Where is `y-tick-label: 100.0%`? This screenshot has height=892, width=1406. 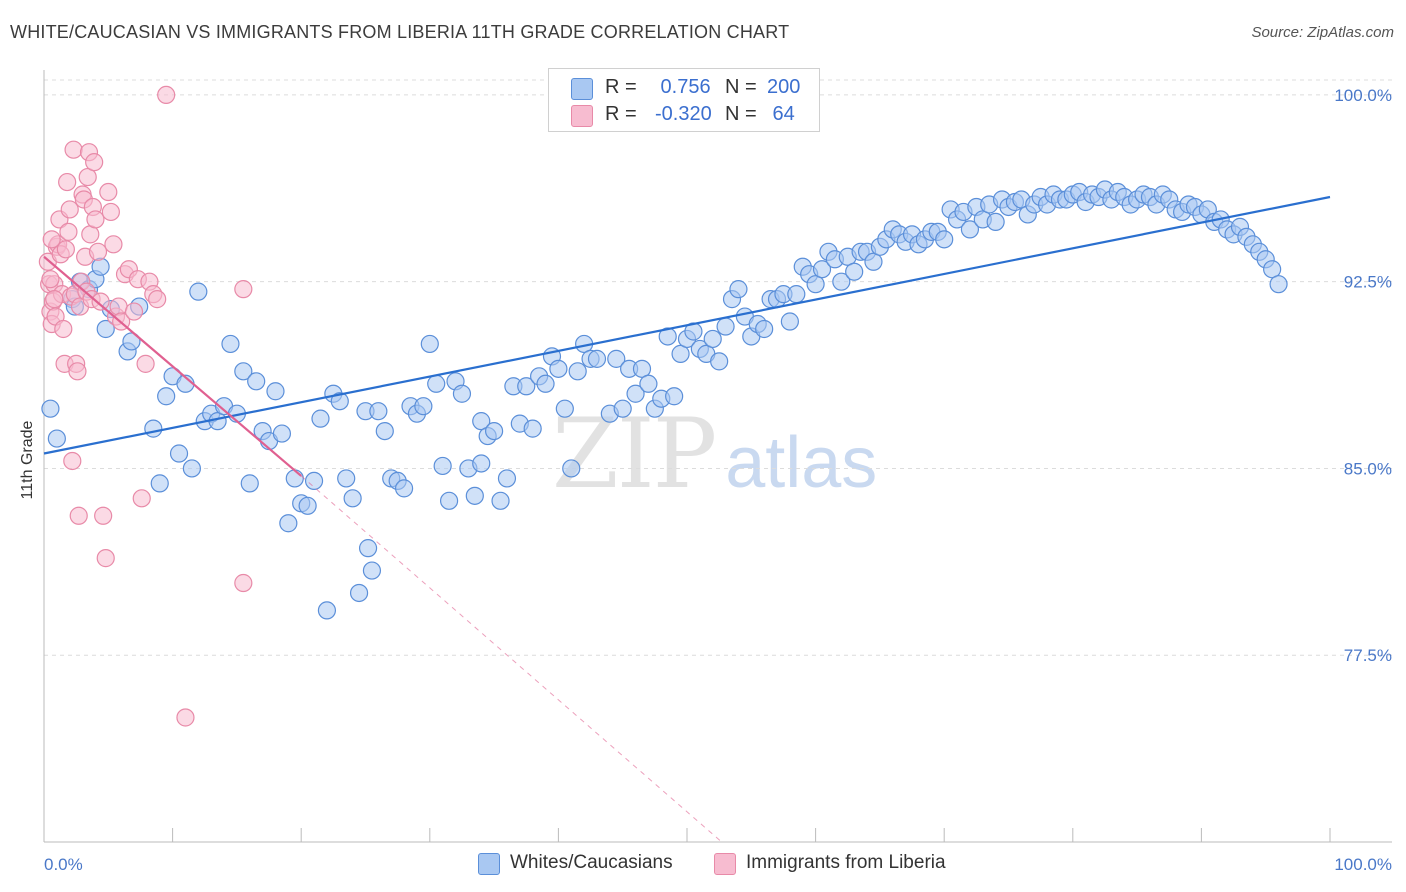 y-tick-label: 100.0% is located at coordinates (1363, 95).